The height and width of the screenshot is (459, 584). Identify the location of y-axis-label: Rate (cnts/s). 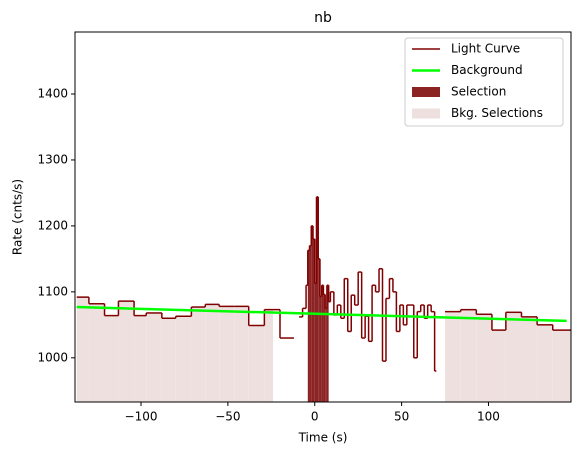
(18, 217).